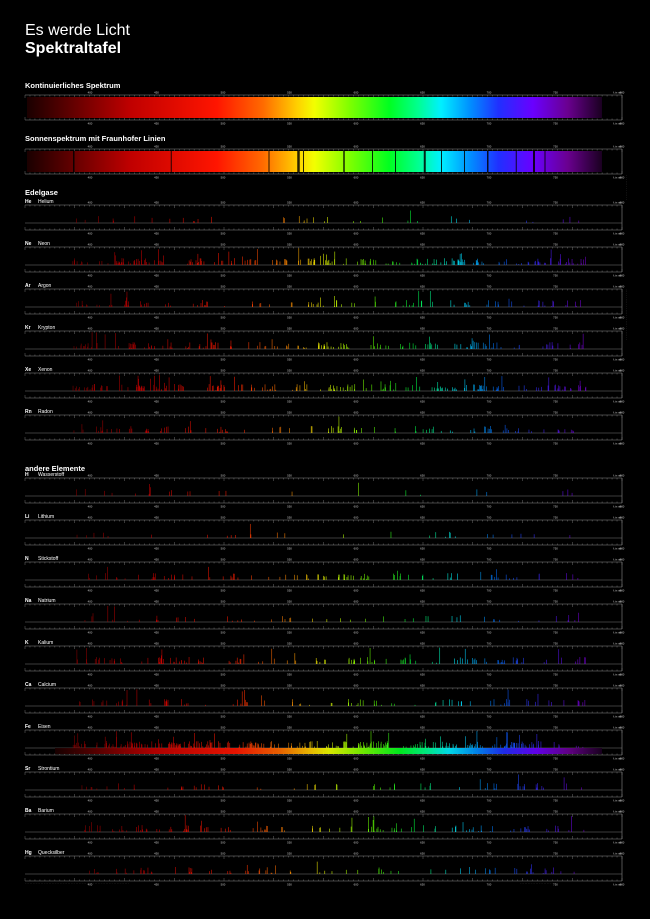 Image resolution: width=650 pixels, height=919 pixels. Describe the element at coordinates (74, 161) in the screenshot. I see `fraunhofer-line` at that location.